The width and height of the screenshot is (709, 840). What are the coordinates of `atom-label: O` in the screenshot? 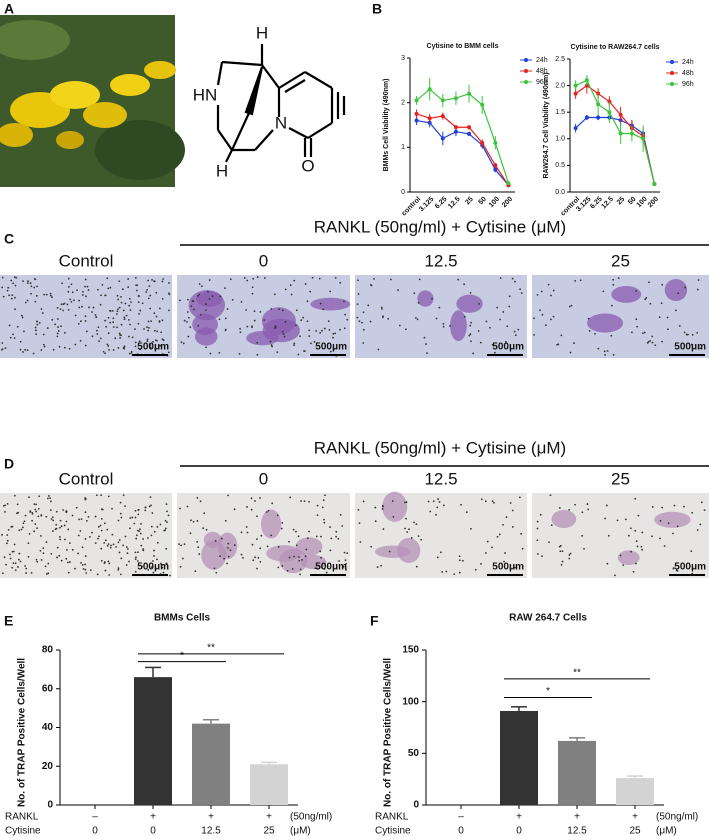 It's located at (307, 165).